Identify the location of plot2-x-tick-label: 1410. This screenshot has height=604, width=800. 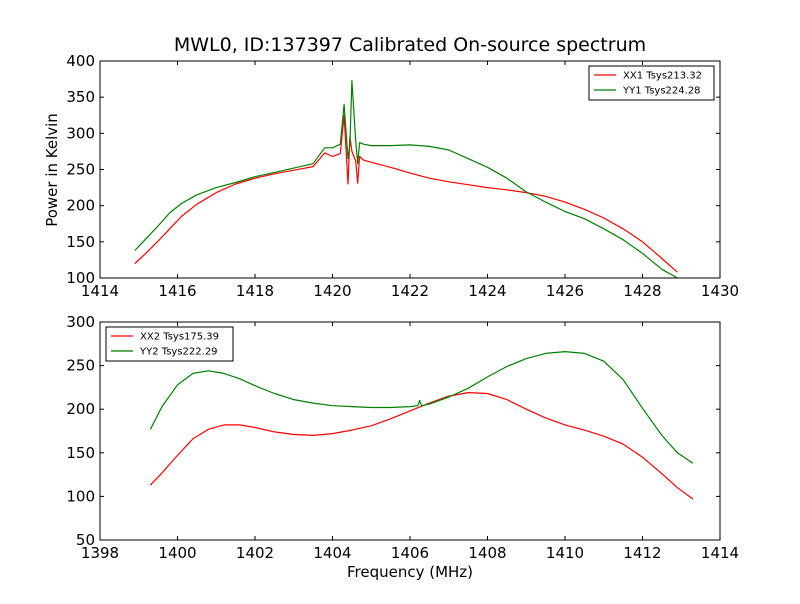
(565, 553).